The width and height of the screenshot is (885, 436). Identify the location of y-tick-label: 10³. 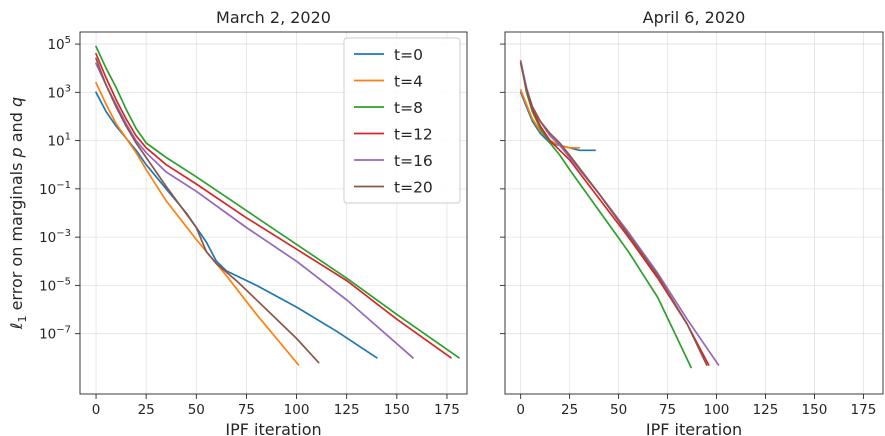
(59, 92).